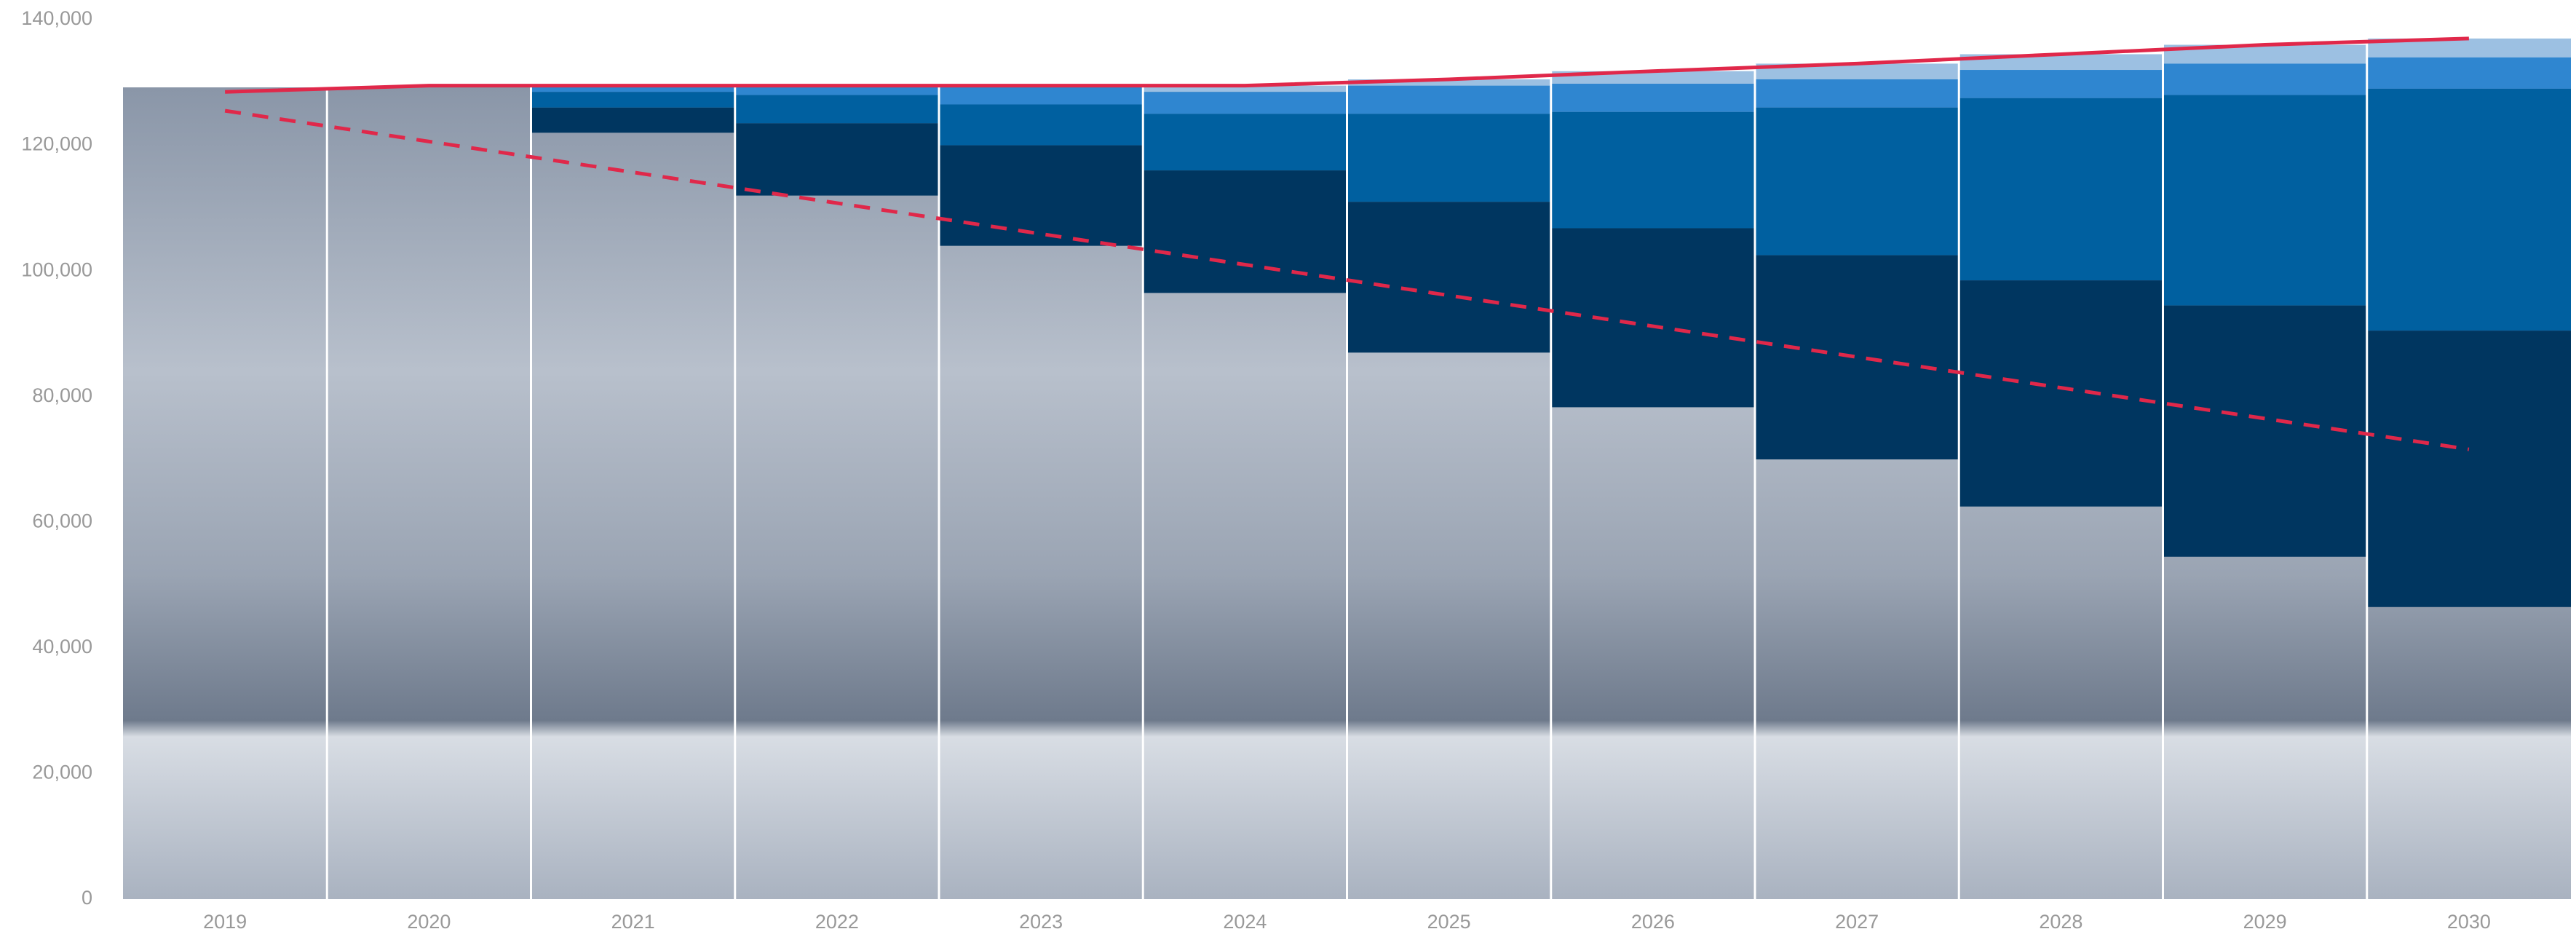 This screenshot has height=937, width=2576. What do you see at coordinates (62, 772) in the screenshot?
I see `y-tick-label: 20,000` at bounding box center [62, 772].